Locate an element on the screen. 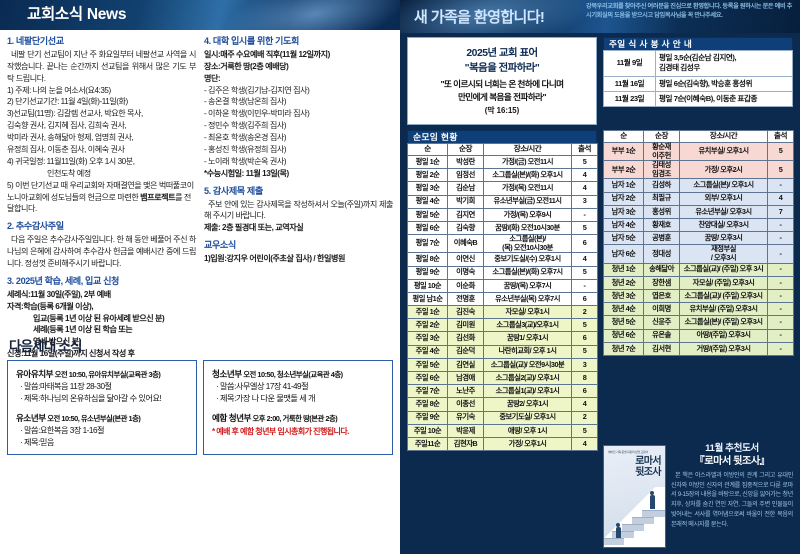 The image size is (800, 554). spacer is located at coordinates (298, 408).